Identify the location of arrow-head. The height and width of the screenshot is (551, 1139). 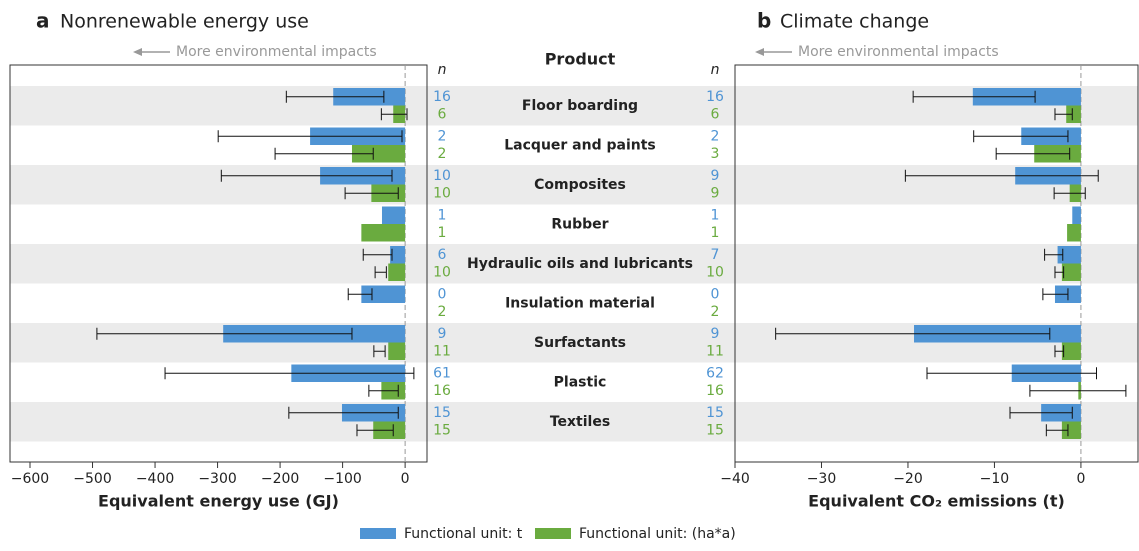
(137, 52).